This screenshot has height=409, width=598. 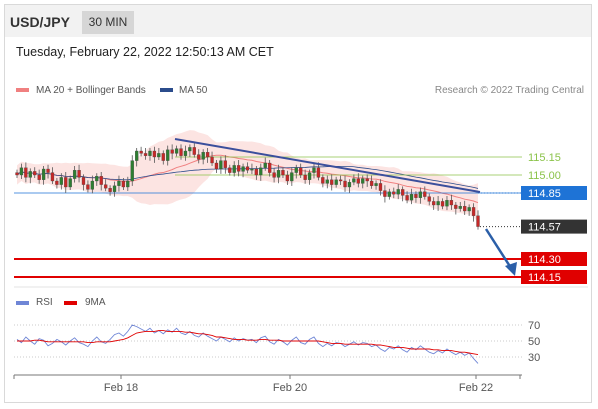 What do you see at coordinates (554, 226) in the screenshot?
I see `level-114-57-box` at bounding box center [554, 226].